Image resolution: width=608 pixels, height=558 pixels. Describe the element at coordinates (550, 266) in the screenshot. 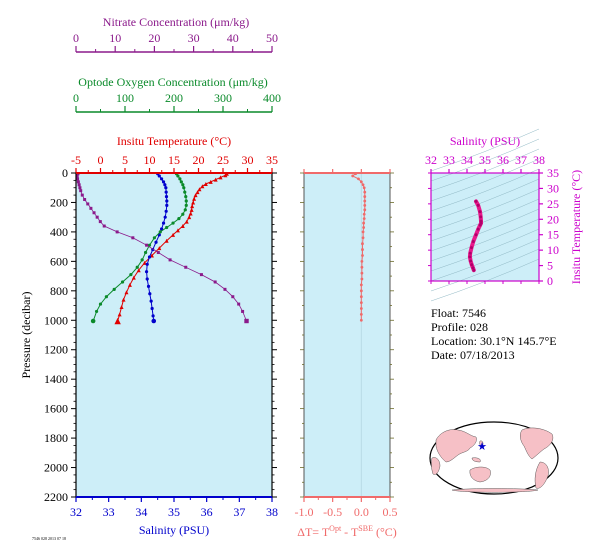

I see `ts-ytick-label: 5` at that location.